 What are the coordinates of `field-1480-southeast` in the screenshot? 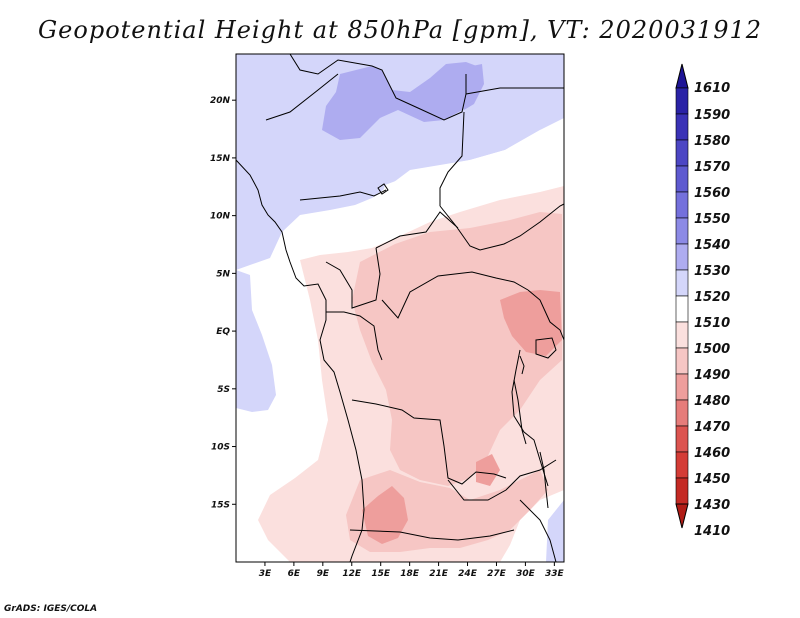 It's located at (488, 470).